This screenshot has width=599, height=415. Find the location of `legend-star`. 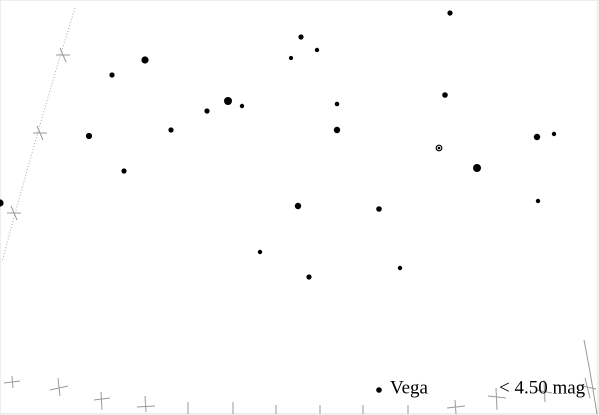

legend-star is located at coordinates (379, 390).